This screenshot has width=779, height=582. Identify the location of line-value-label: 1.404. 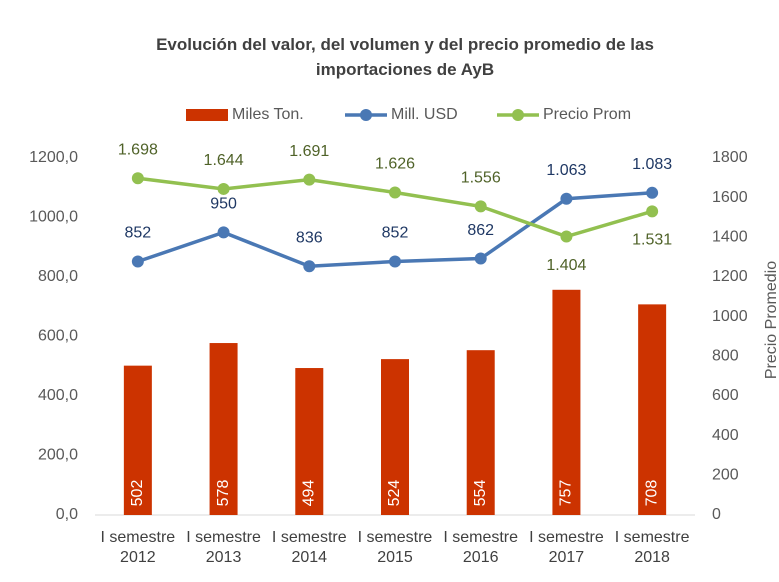
(566, 265).